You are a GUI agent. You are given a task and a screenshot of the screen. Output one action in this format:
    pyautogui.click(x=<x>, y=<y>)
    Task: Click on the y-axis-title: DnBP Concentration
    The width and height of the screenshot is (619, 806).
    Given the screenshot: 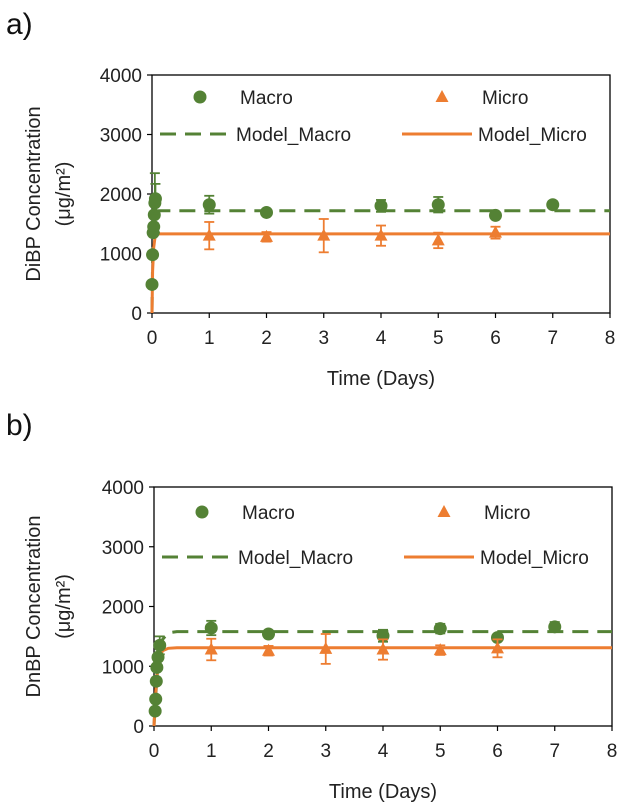 What is the action you would take?
    pyautogui.click(x=34, y=607)
    